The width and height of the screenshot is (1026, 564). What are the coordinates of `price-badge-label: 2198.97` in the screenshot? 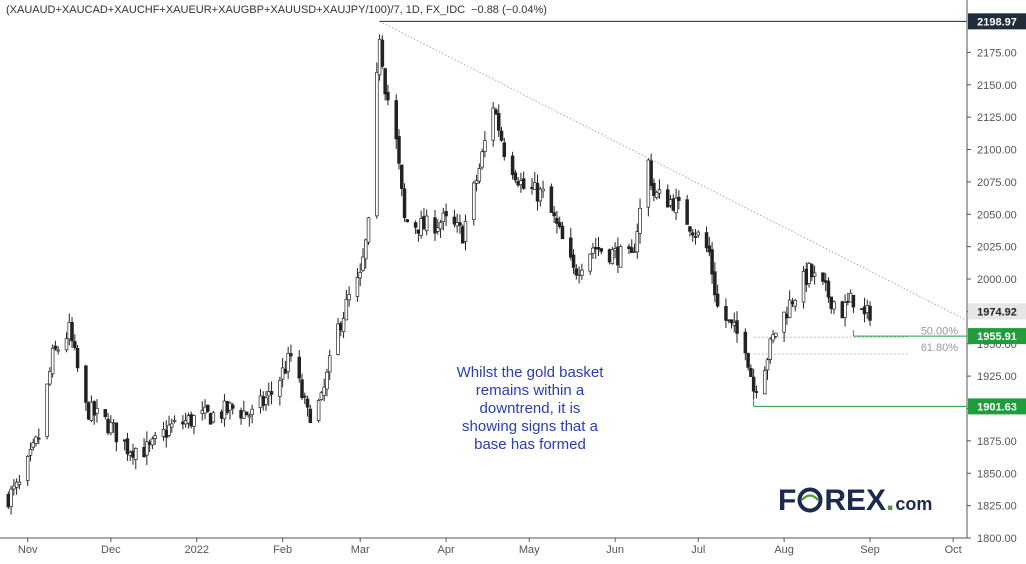 It's located at (997, 22).